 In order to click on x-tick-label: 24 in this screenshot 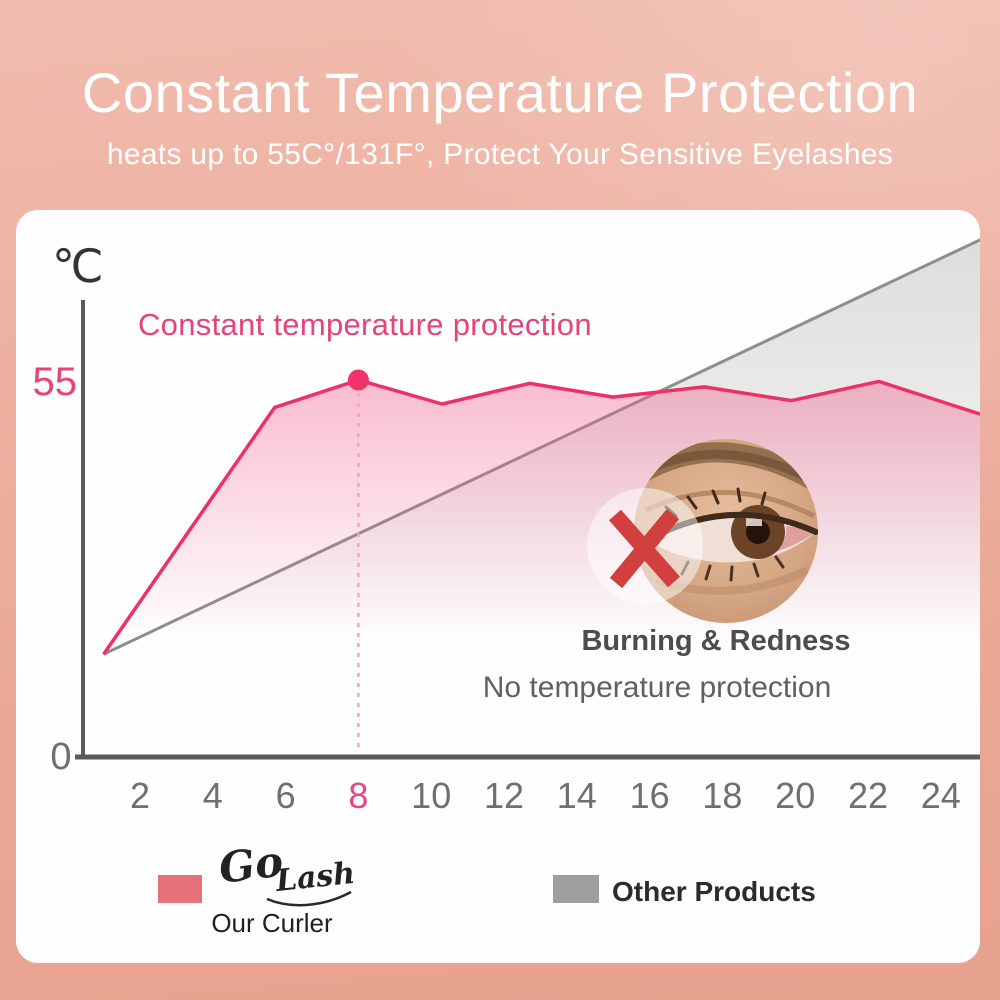, I will do `click(941, 795)`.